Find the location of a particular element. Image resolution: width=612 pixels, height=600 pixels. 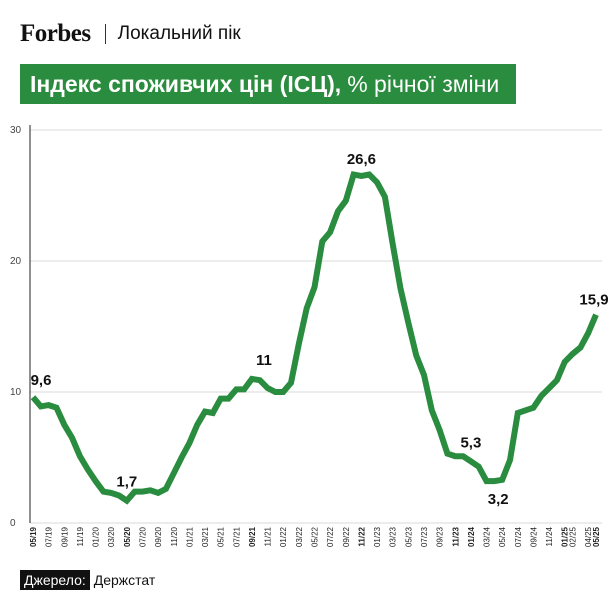

y-tick-label: 30 is located at coordinates (16, 130).